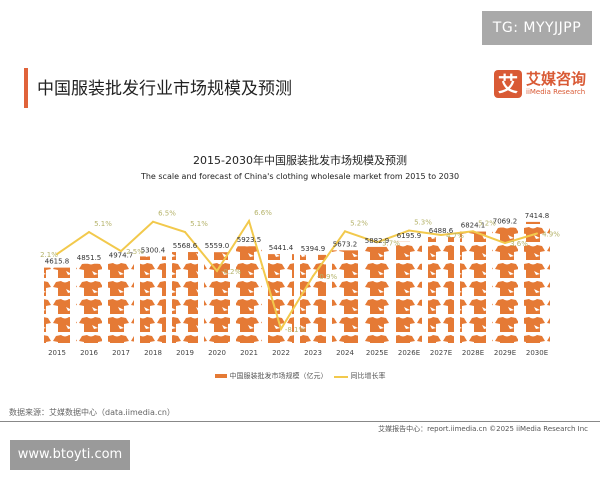  Describe the element at coordinates (249, 294) in the screenshot. I see `bar-2021` at that location.